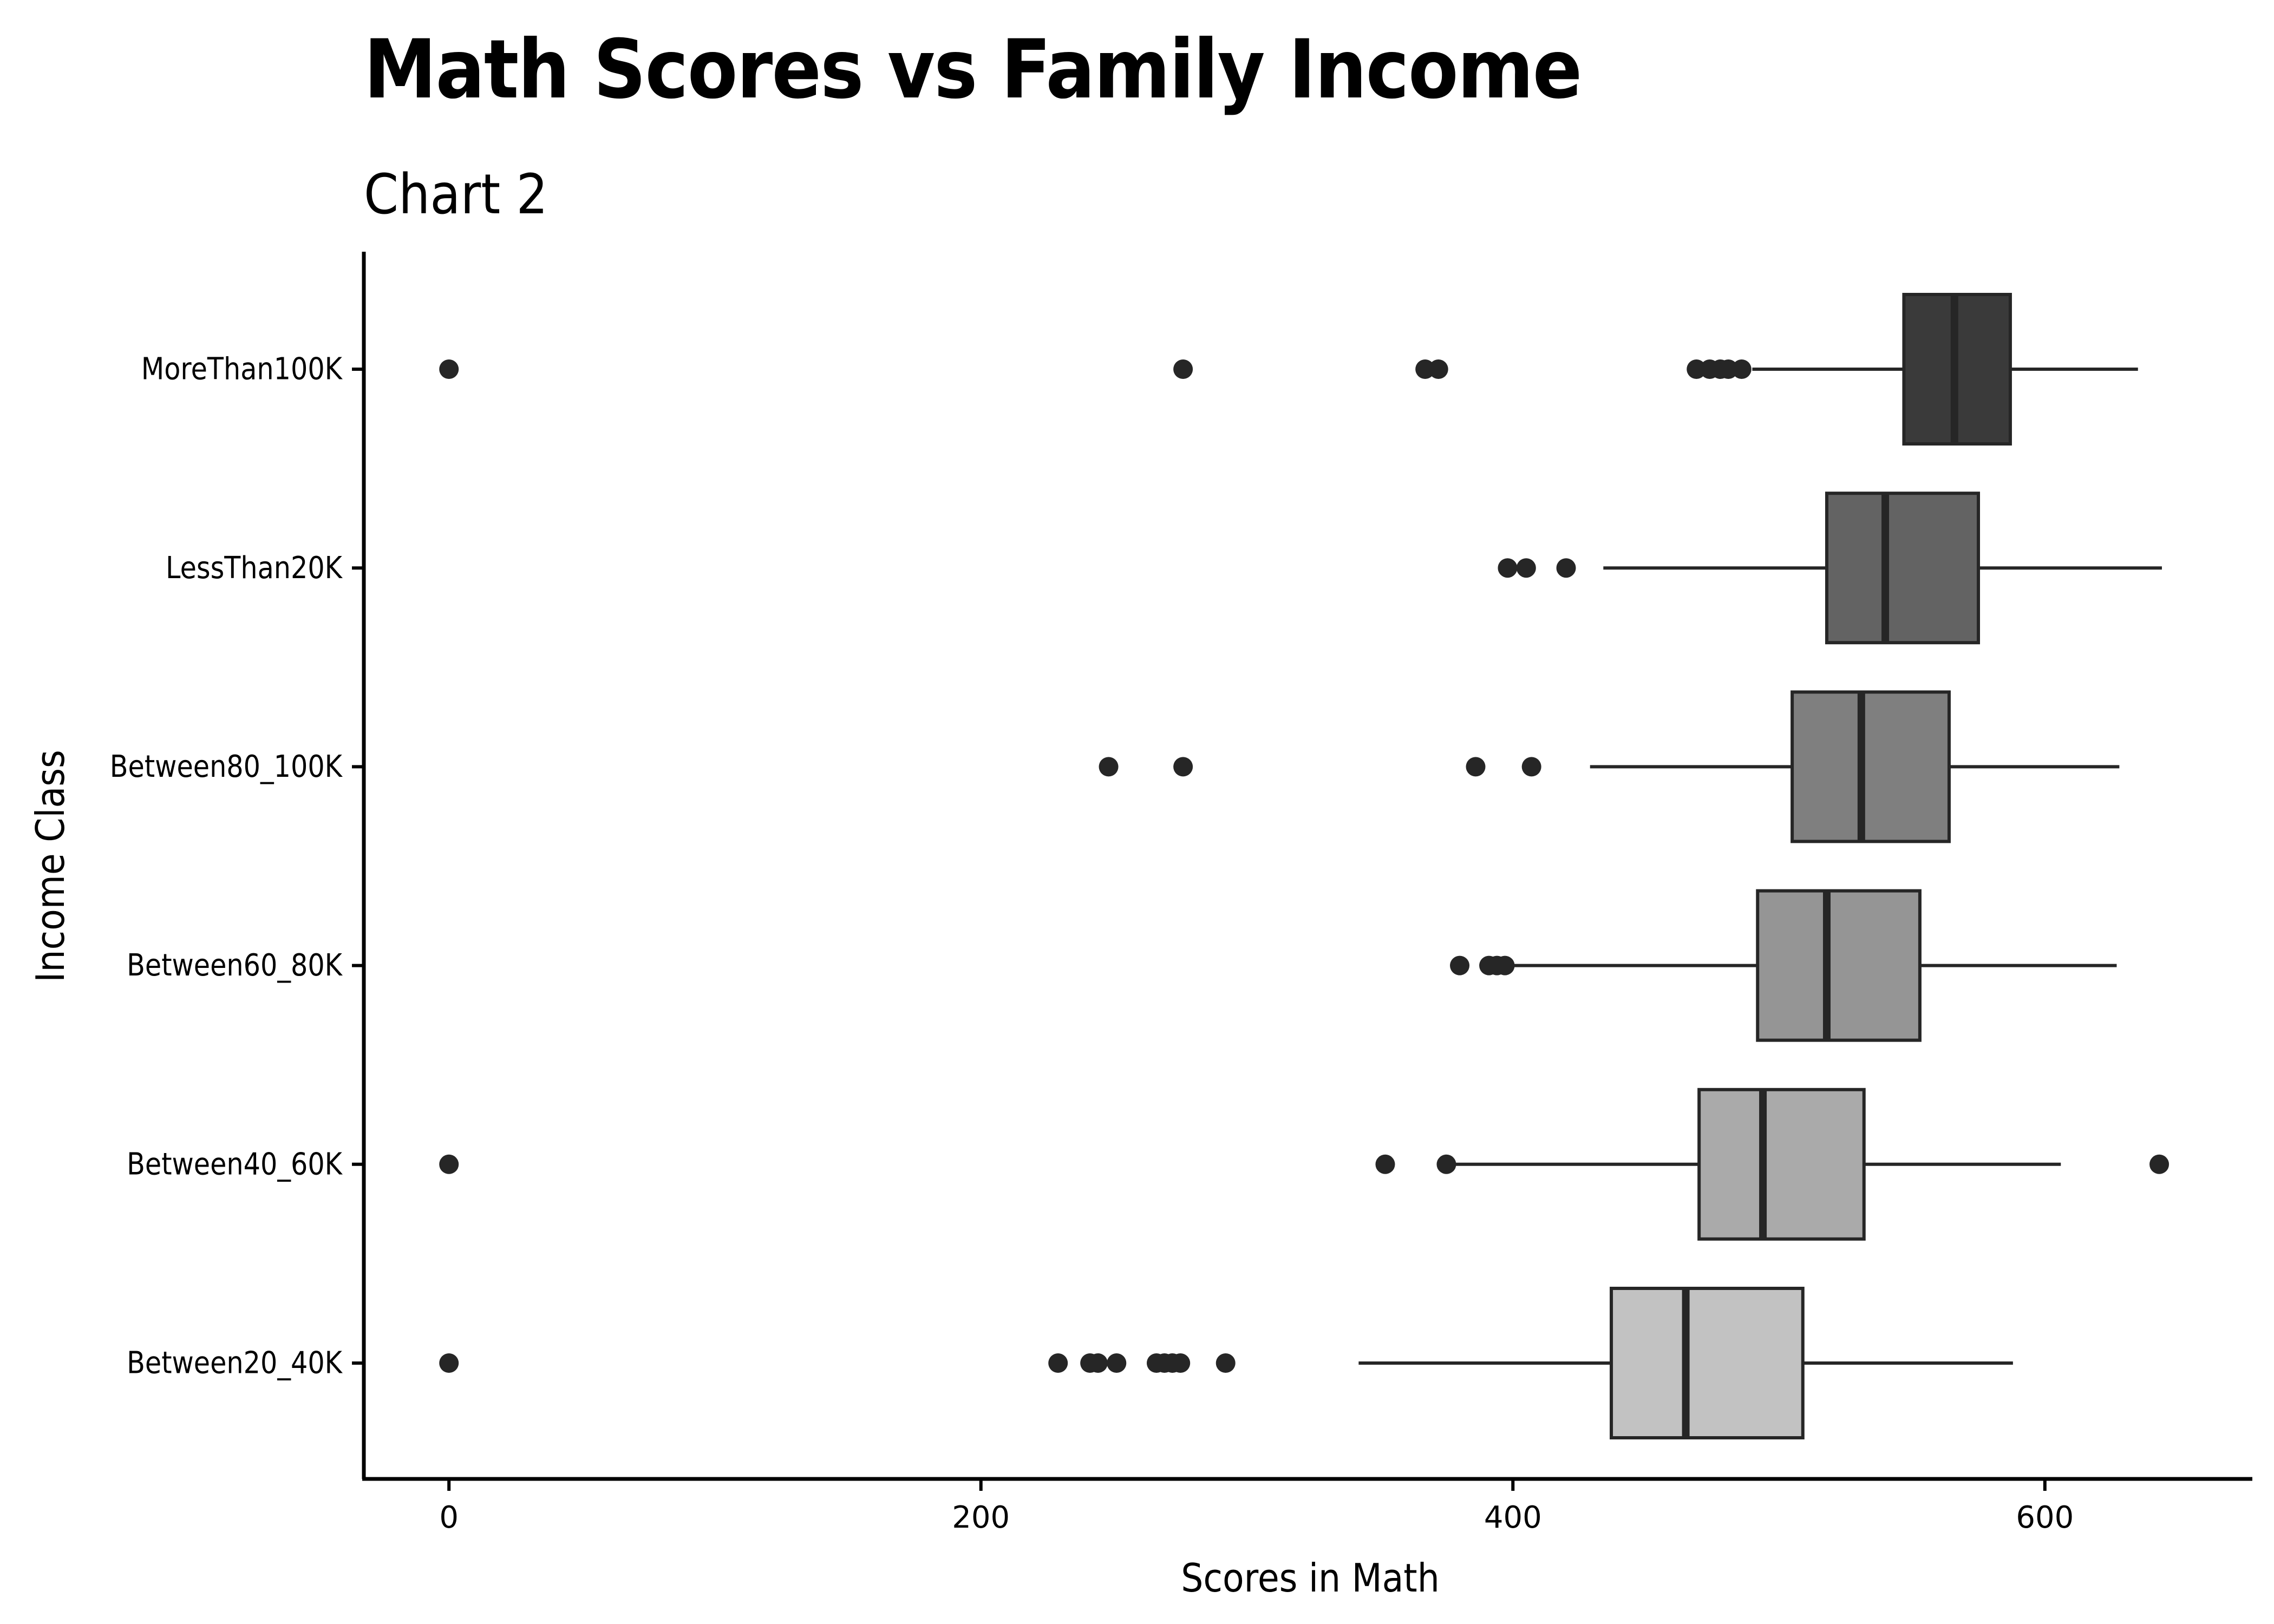  Describe the element at coordinates (235, 966) in the screenshot. I see `y-tick-label: Between60_80K` at that location.